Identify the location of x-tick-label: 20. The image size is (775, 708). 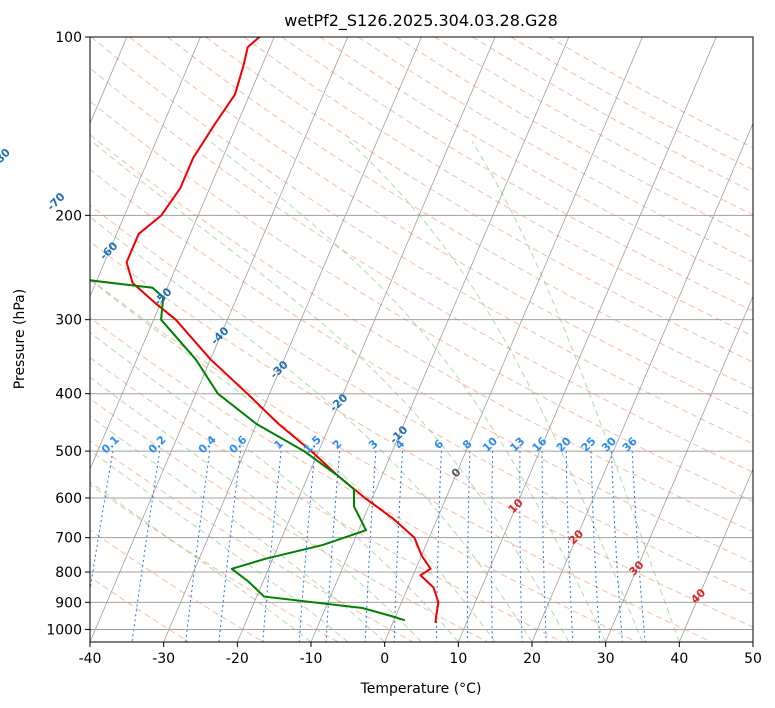
(532, 659).